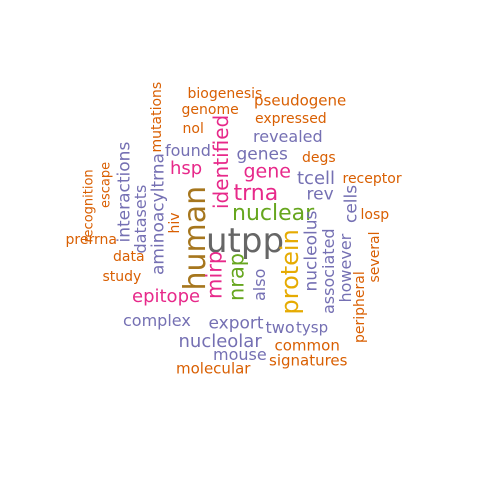  Describe the element at coordinates (220, 341) in the screenshot. I see `word-nucleolar: nucleolar` at that location.